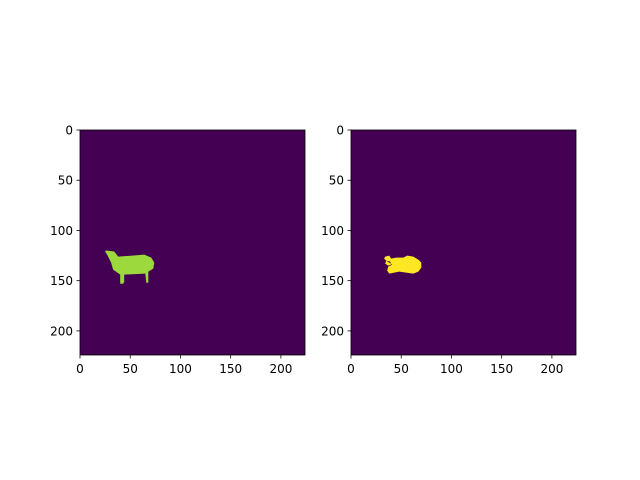 The image size is (640, 480). Describe the element at coordinates (80, 369) in the screenshot. I see `left-x-tick-label: 0` at that location.